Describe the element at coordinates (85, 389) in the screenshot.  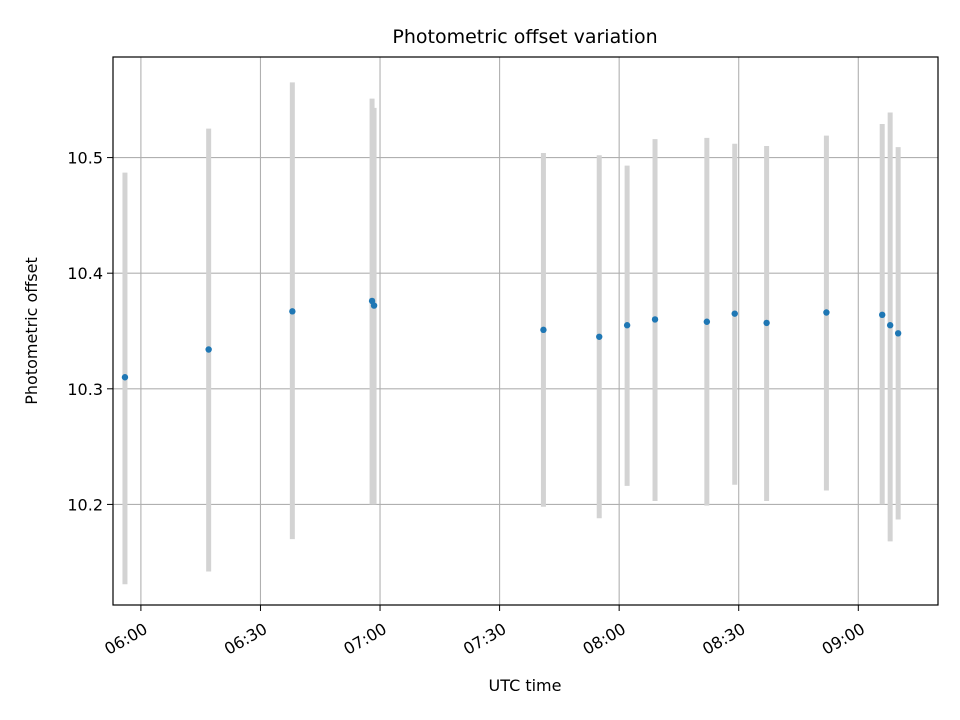
I see `y-tick-label: 10.3` at that location.